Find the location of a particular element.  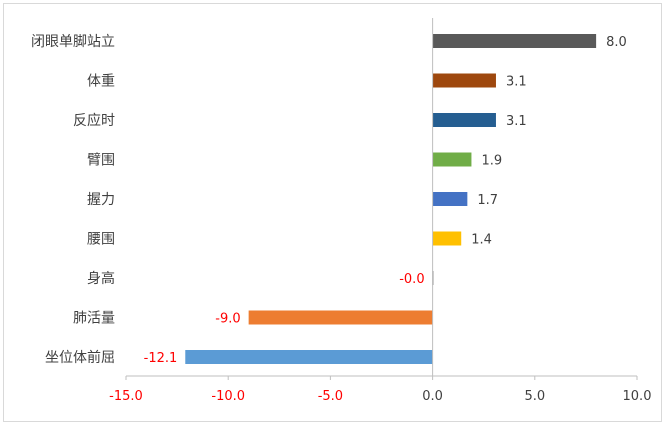

x-tick-label-4: 5.0 is located at coordinates (534, 396).